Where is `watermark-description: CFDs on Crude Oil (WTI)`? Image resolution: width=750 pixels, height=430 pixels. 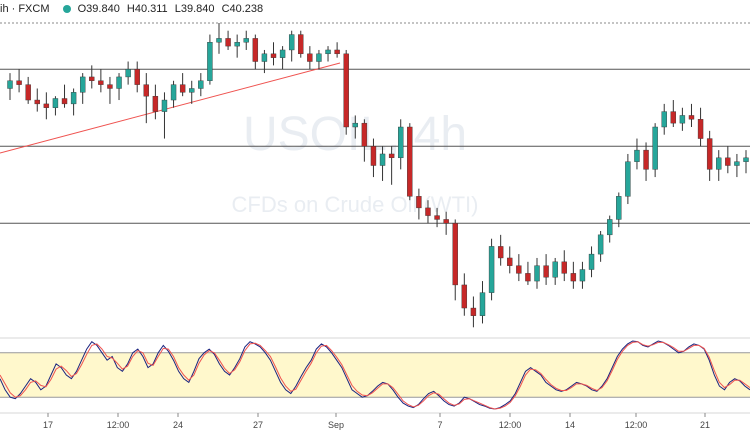
watermark-description: CFDs on Crude Oil (WTI) is located at coordinates (355, 204).